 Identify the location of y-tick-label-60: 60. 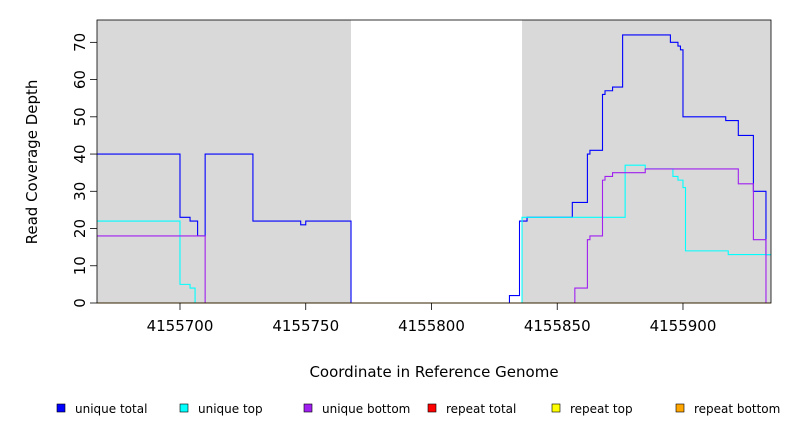
(80, 79).